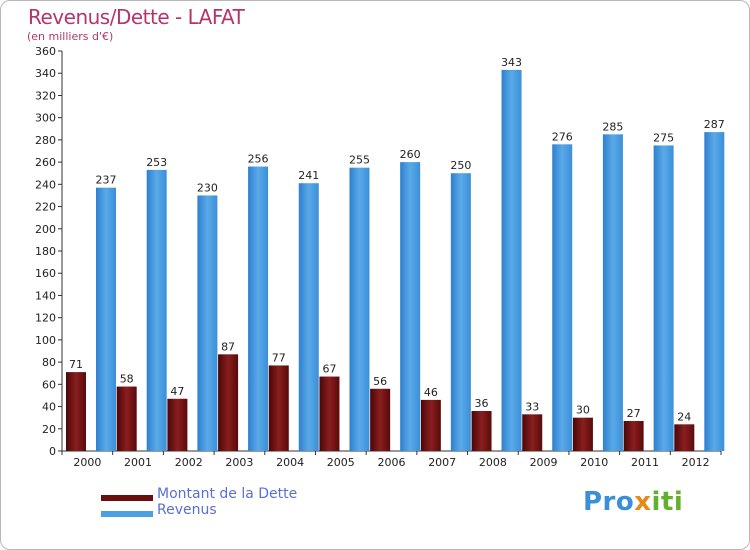 This screenshot has width=750, height=550. I want to click on data-label-dette: 87, so click(228, 346).